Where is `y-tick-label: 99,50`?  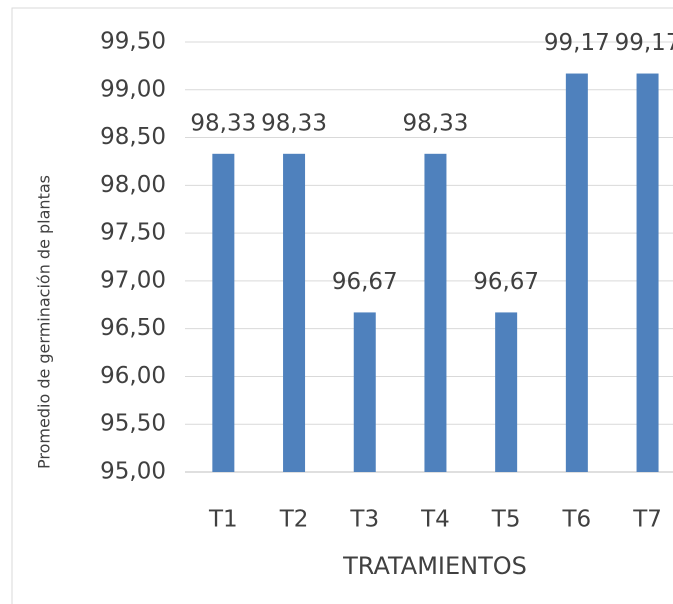 y-tick-label: 99,50 is located at coordinates (133, 42).